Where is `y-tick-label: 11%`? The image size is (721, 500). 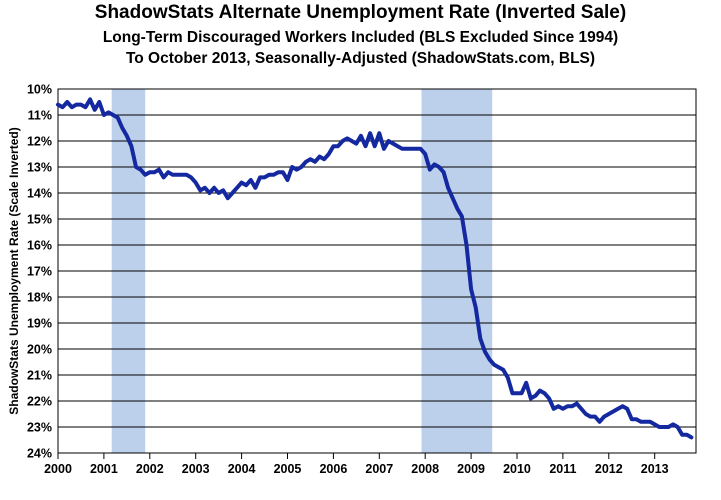
y-tick-label: 11% is located at coordinates (40, 116).